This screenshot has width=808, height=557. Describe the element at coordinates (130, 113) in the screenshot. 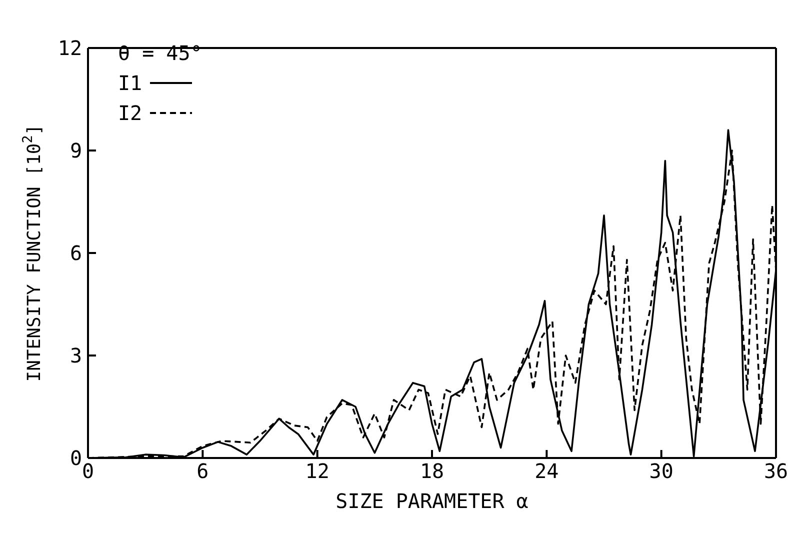

I see `legend-label: I2` at that location.